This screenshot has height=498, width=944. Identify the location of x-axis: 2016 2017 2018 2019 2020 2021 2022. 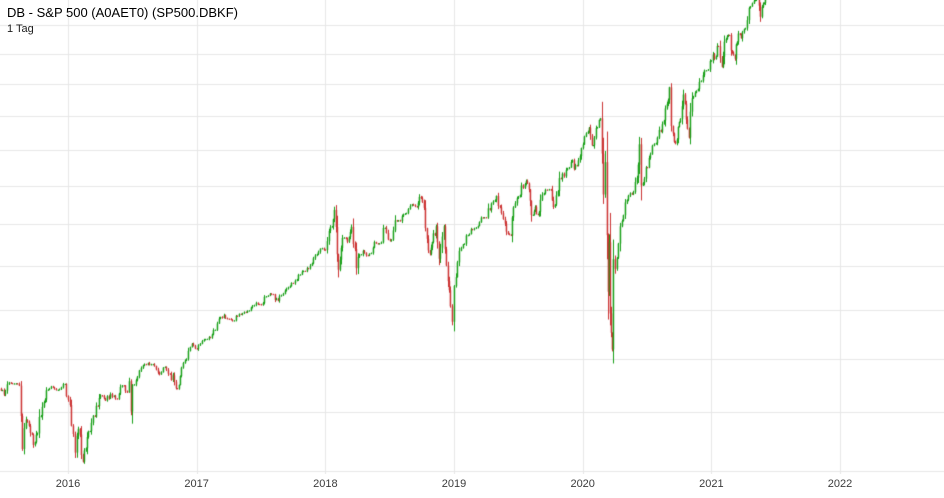
(472, 486).